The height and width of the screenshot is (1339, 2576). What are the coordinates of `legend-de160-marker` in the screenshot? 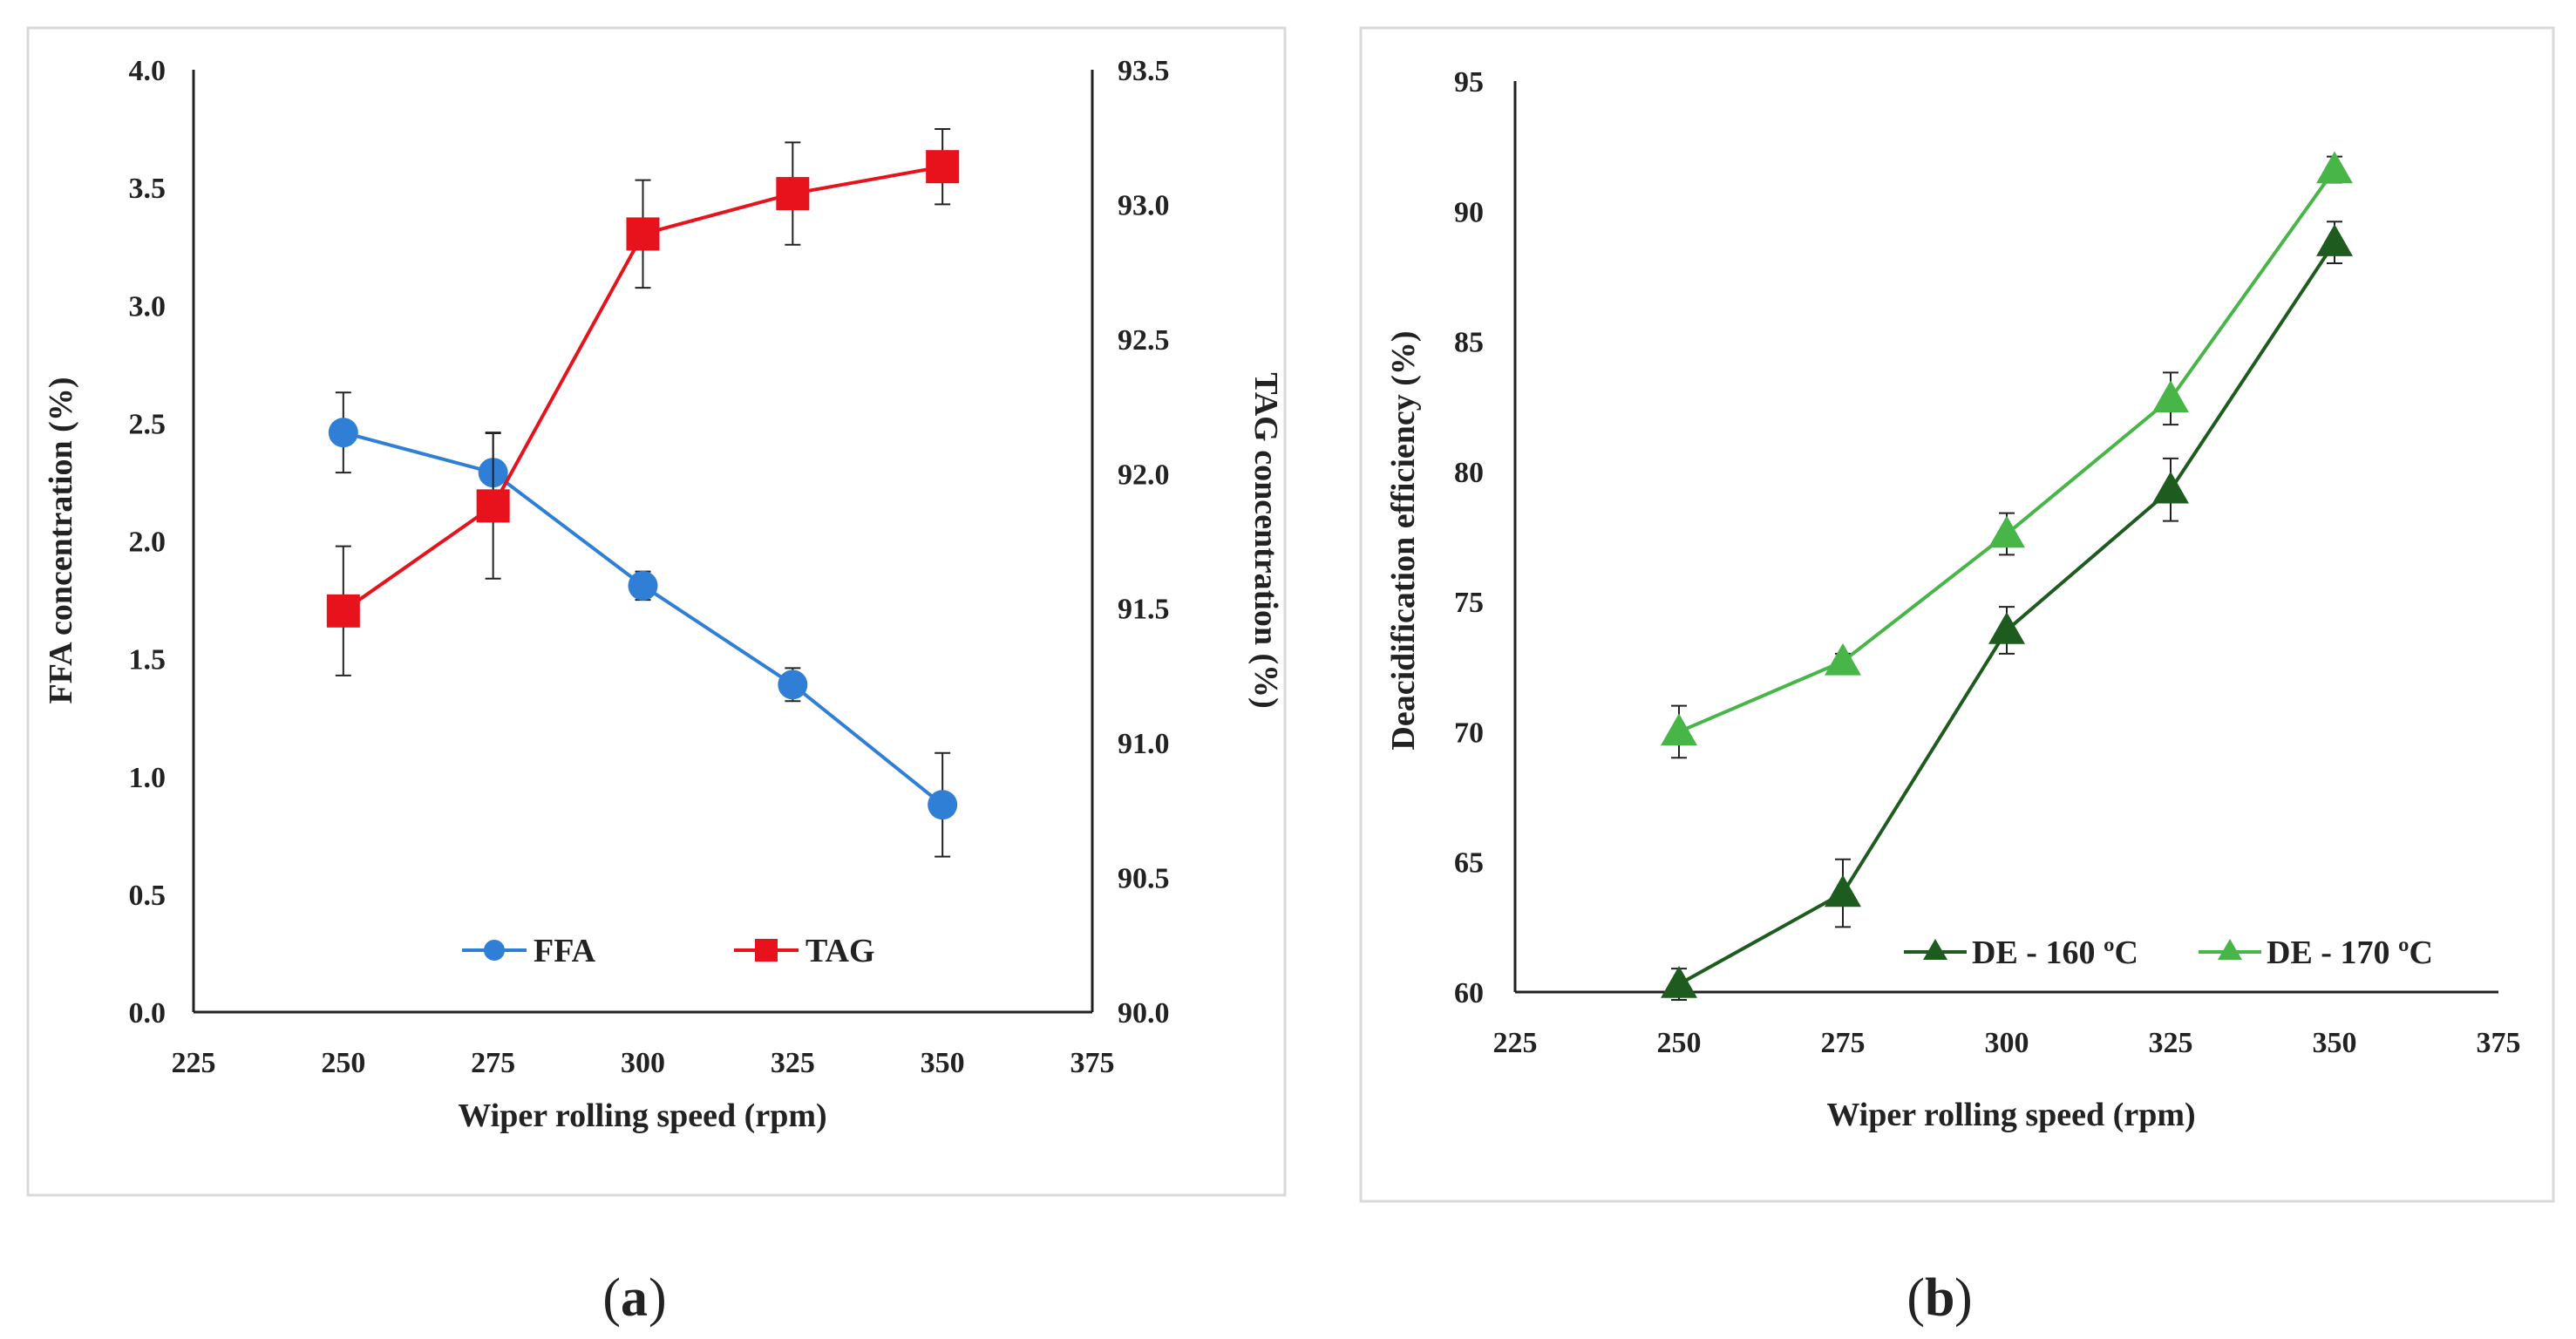 It's located at (1935, 949).